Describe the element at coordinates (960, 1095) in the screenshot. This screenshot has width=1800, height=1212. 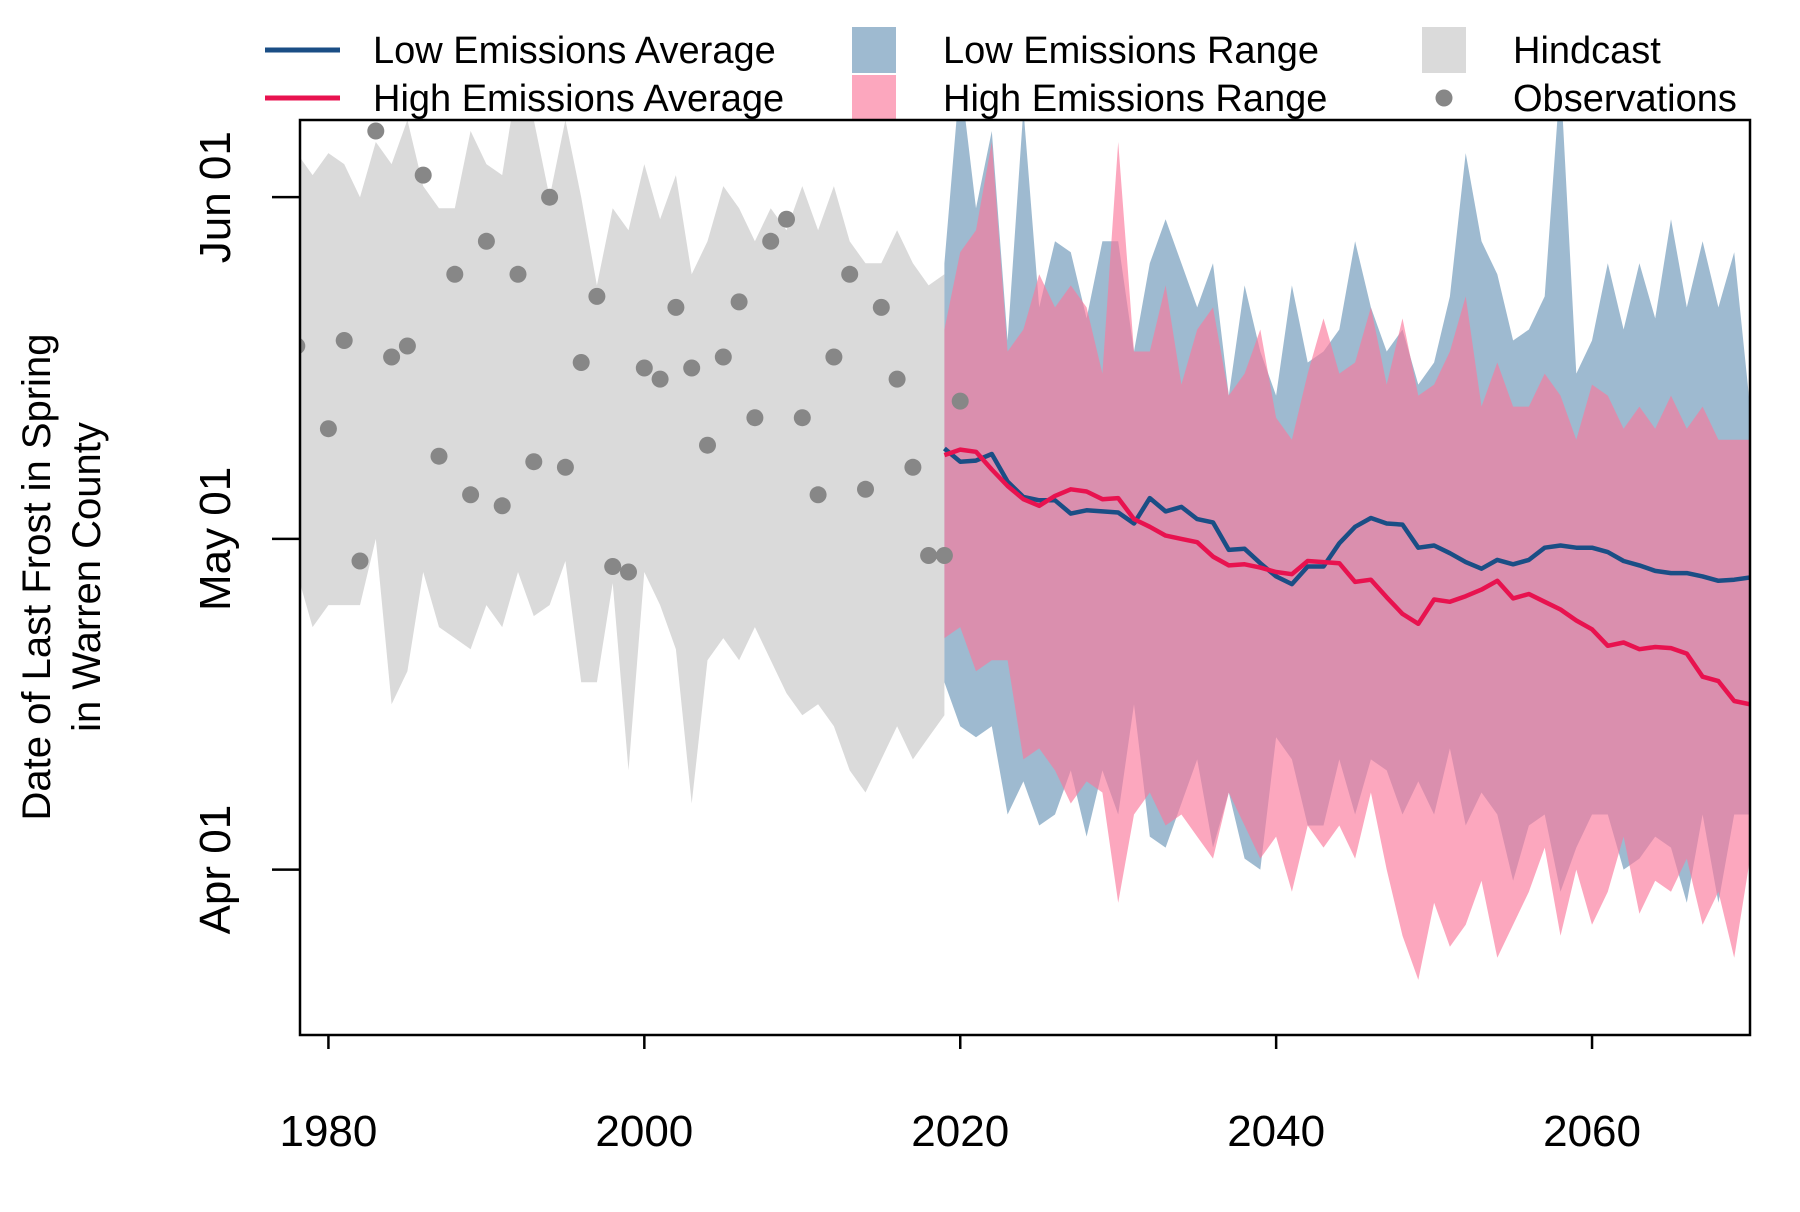
I see `x-axis: 1980 2000 2020 2040 2060` at that location.